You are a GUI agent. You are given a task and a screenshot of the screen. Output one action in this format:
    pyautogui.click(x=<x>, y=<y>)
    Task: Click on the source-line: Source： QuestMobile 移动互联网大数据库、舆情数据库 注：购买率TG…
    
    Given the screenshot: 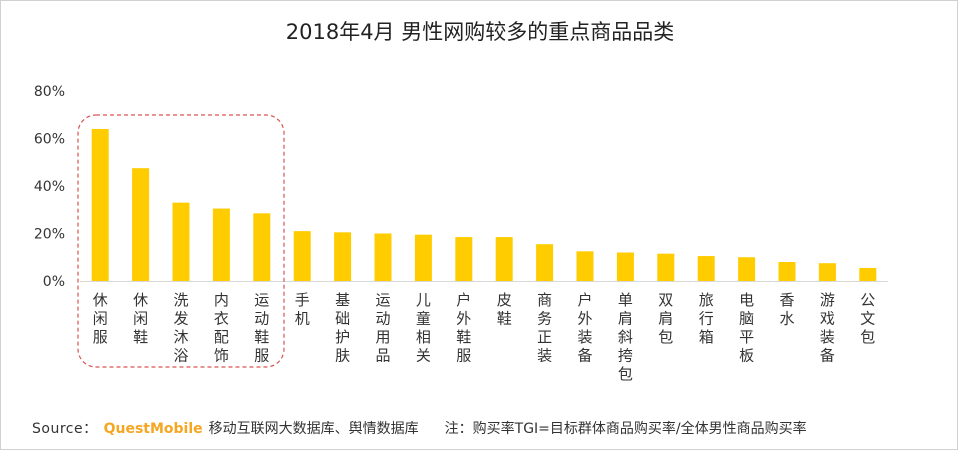 What is the action you would take?
    pyautogui.click(x=419, y=428)
    